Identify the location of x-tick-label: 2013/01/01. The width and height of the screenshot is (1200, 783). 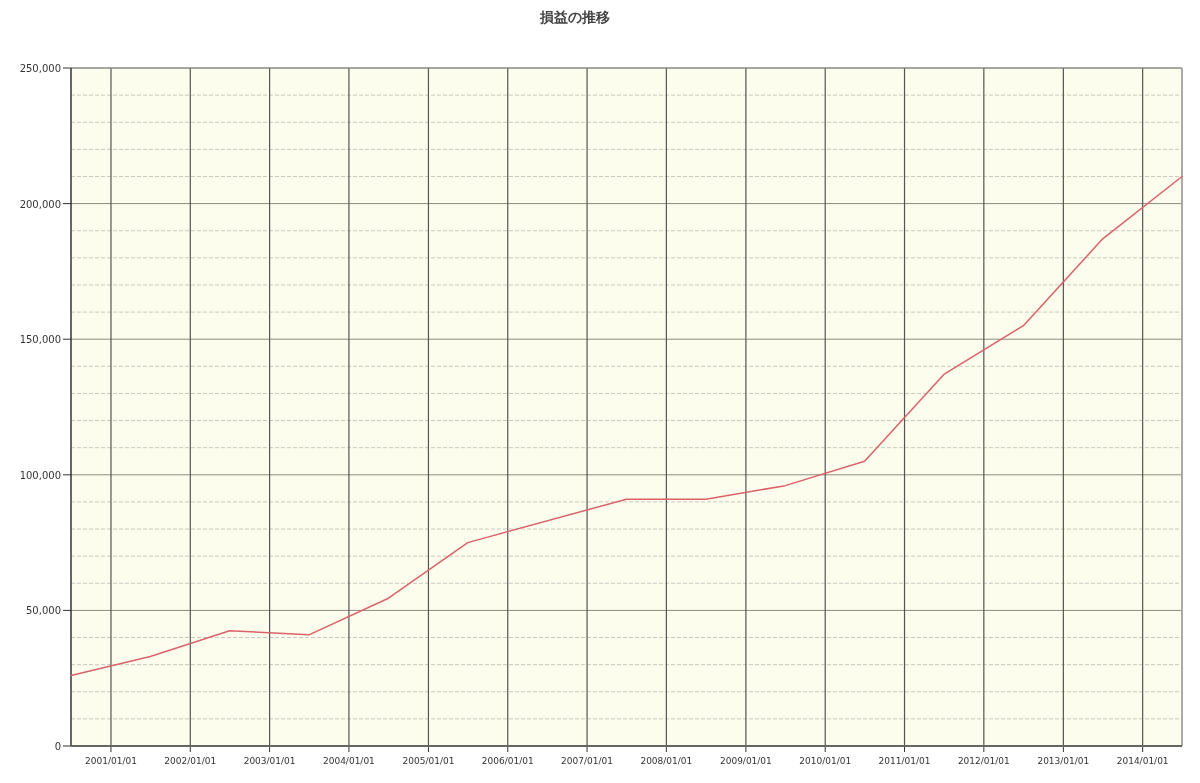
(1063, 761).